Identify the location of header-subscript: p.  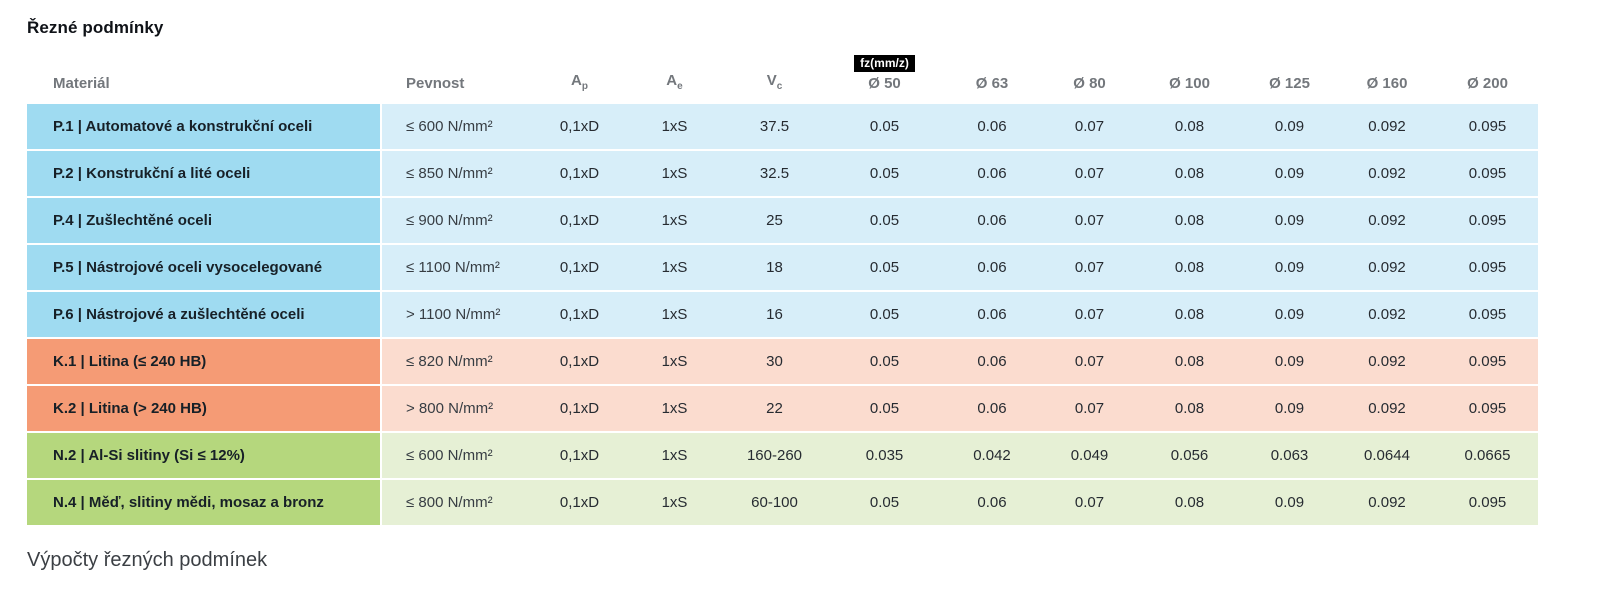
(584, 86).